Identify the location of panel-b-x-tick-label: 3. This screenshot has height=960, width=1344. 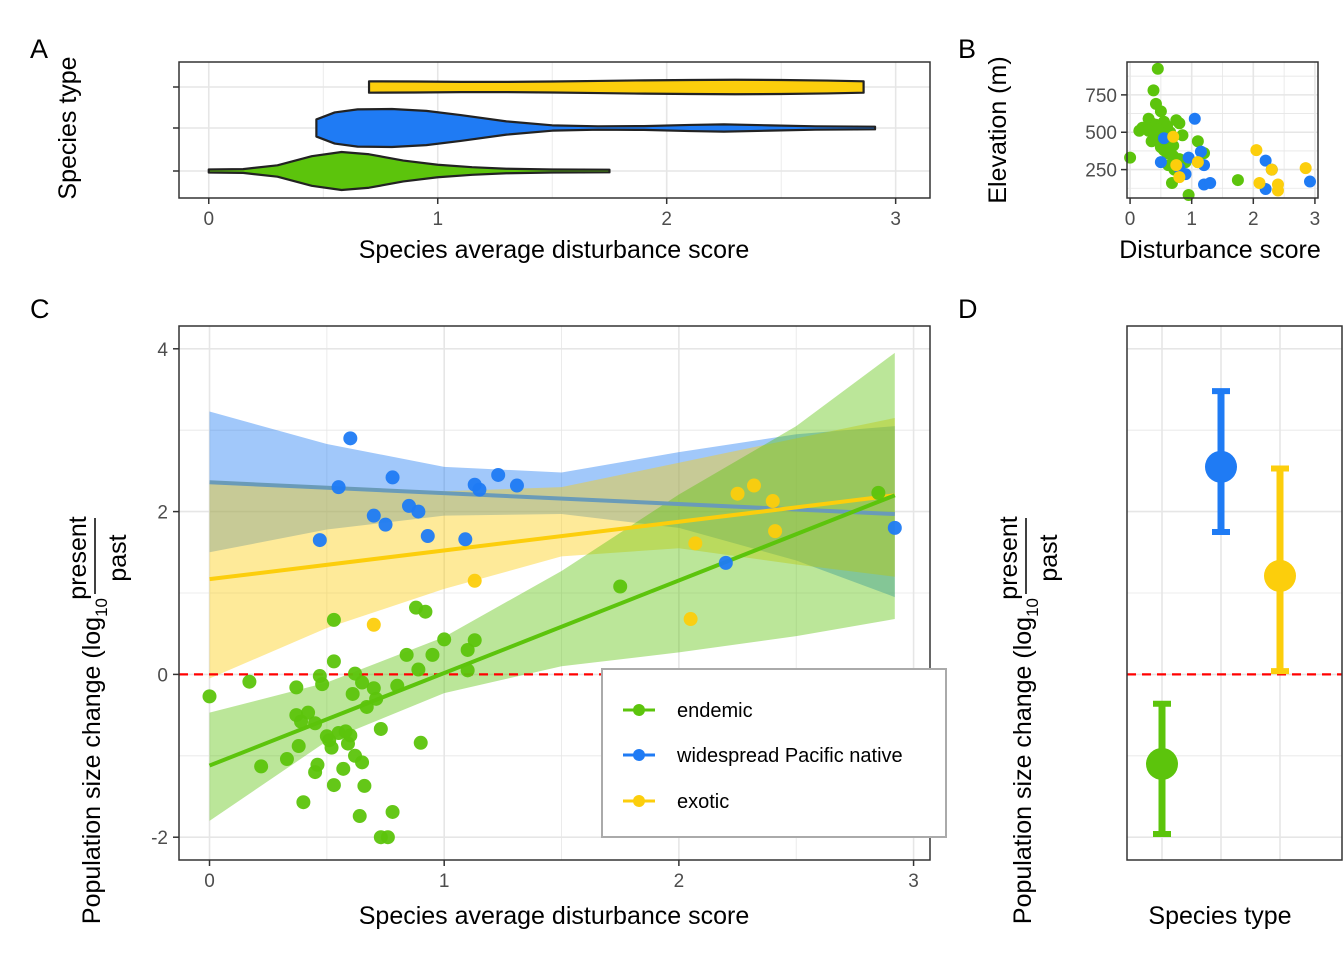
(1315, 219).